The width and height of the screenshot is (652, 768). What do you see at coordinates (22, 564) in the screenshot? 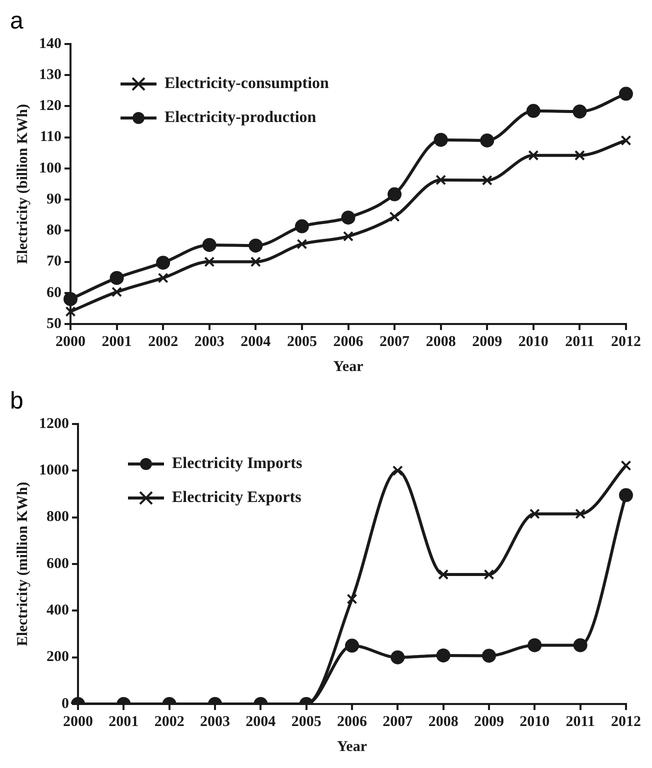
I see `y-axis-title: Electricity (million KWh)` at bounding box center [22, 564].